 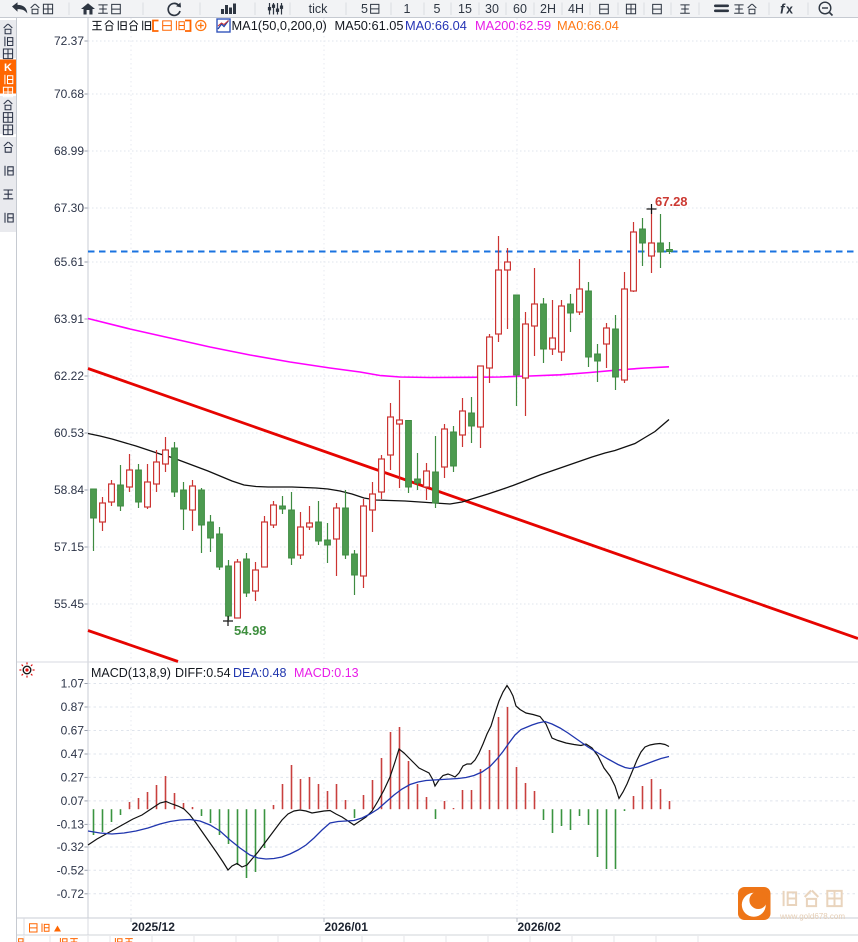 I want to click on svg-text: 67.28, so click(x=671, y=201).